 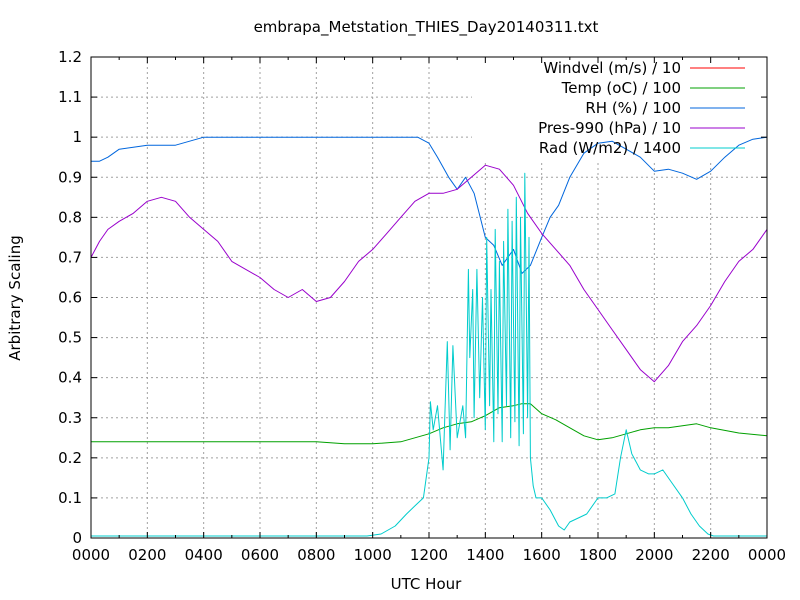 I want to click on x-tick-label: 2200, so click(x=711, y=555).